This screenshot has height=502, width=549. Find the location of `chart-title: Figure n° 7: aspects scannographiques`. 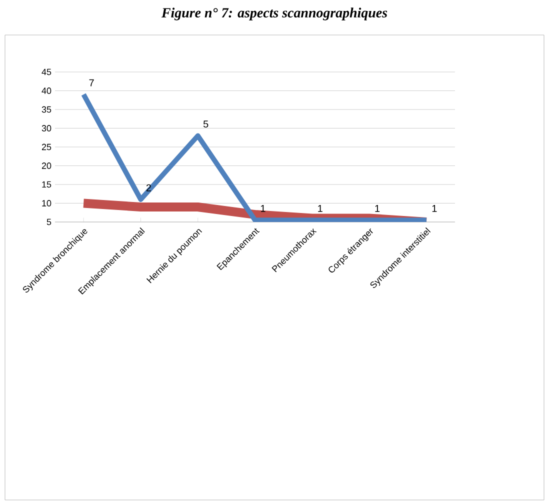

chart-title: Figure n° 7: aspects scannographiques is located at coordinates (274, 14).